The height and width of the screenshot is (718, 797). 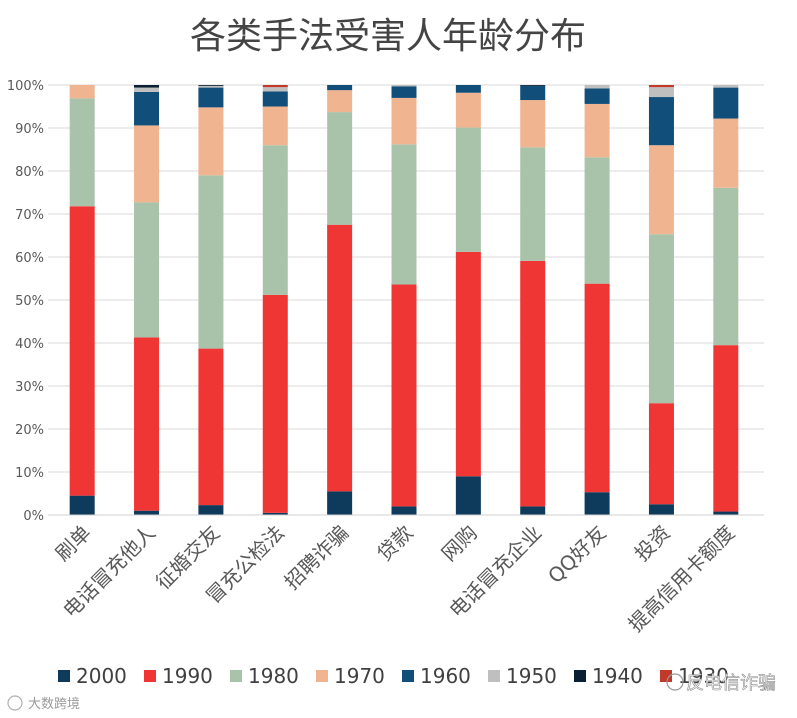 I want to click on legend-swatch-1980, so click(x=236, y=676).